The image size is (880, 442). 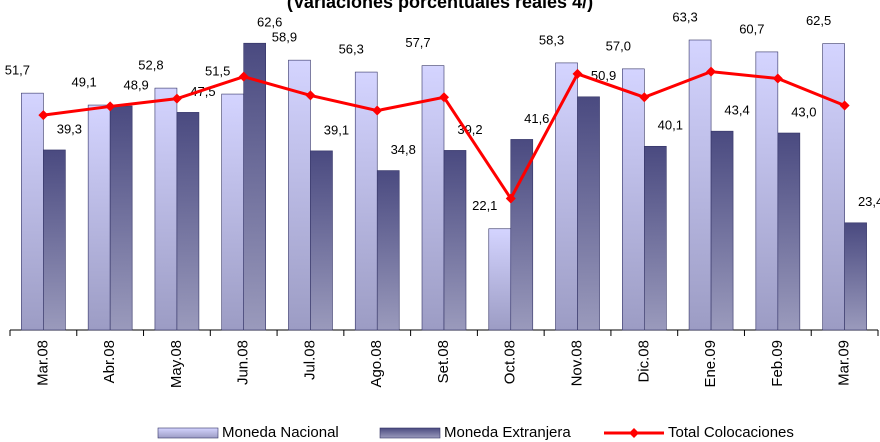 I want to click on x-tick-label: Oct.08, so click(x=510, y=362).